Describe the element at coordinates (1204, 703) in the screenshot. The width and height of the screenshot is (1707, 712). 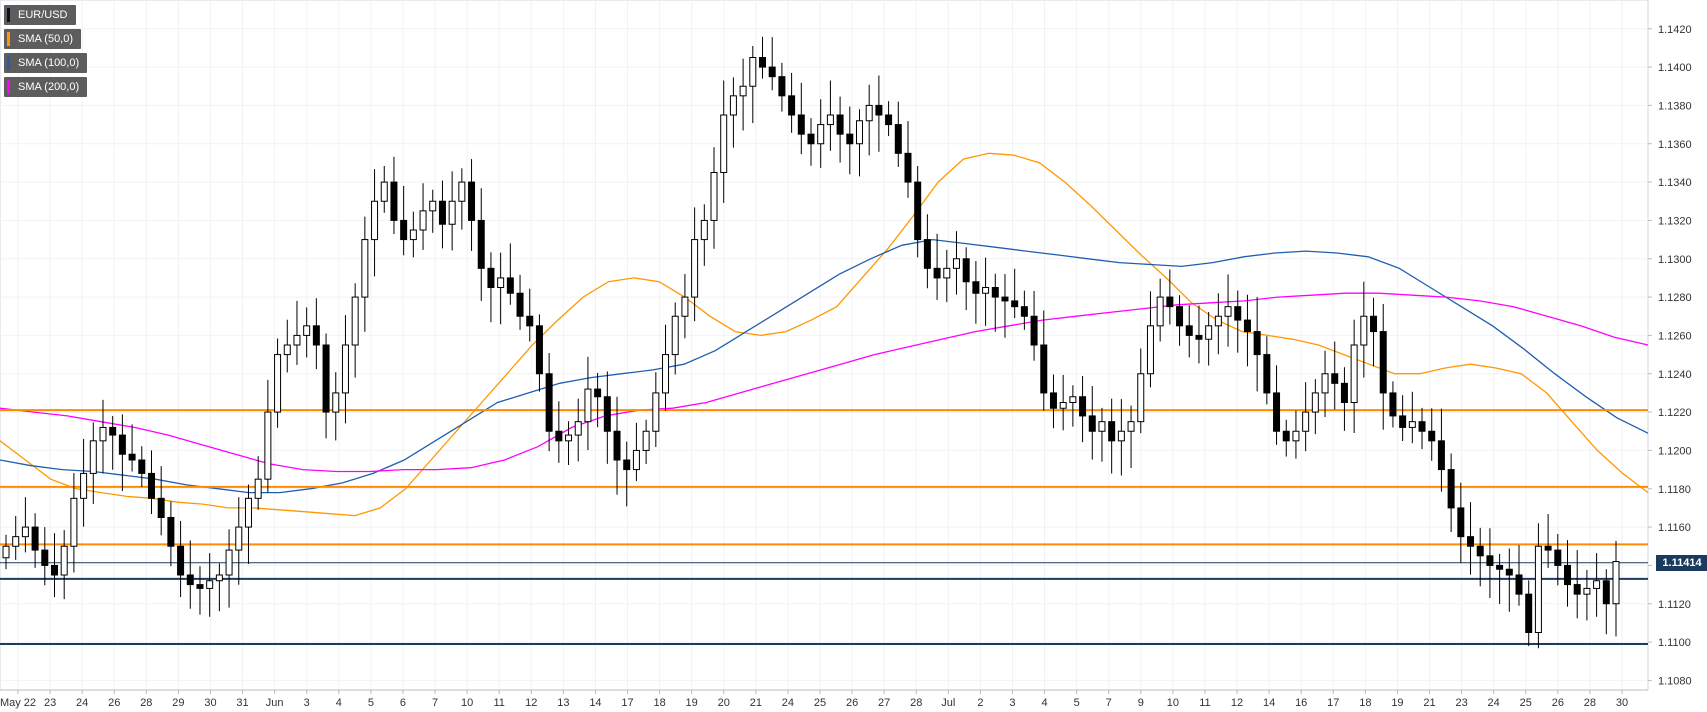
I see `x-tick-label: 11` at that location.